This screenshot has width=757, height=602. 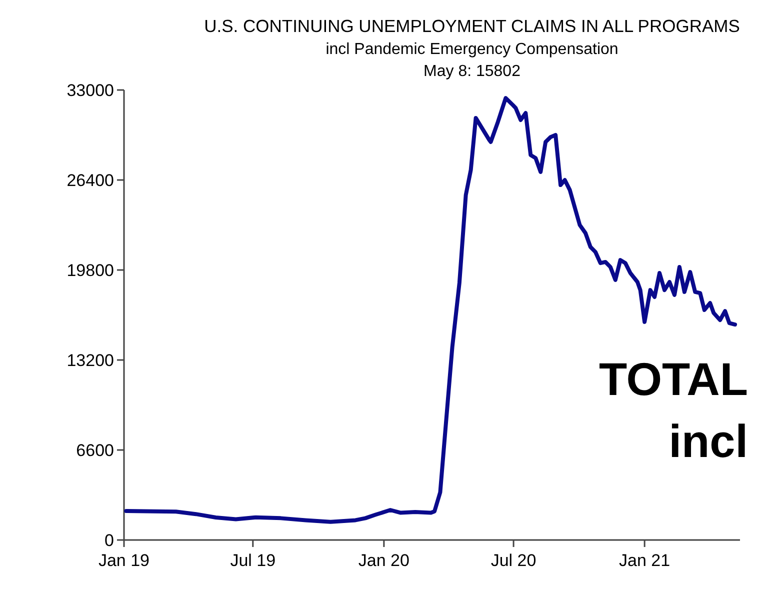 I want to click on annotation: incl, so click(x=708, y=441).